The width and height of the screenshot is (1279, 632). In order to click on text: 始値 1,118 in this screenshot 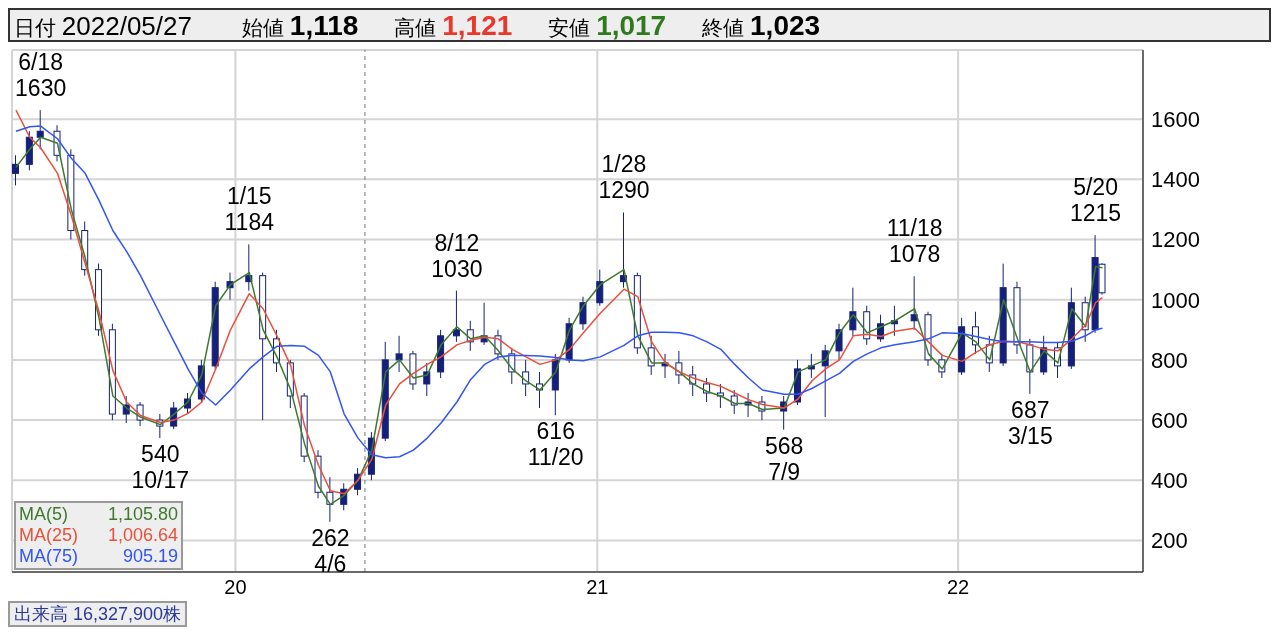, I will do `click(300, 25)`.